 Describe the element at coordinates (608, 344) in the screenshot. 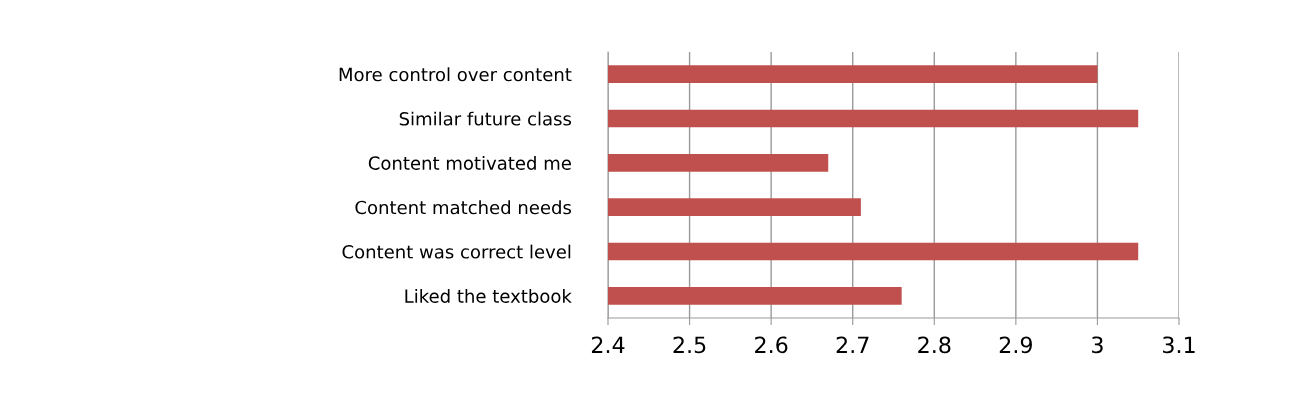

I see `x-tick-label: 2.4` at that location.